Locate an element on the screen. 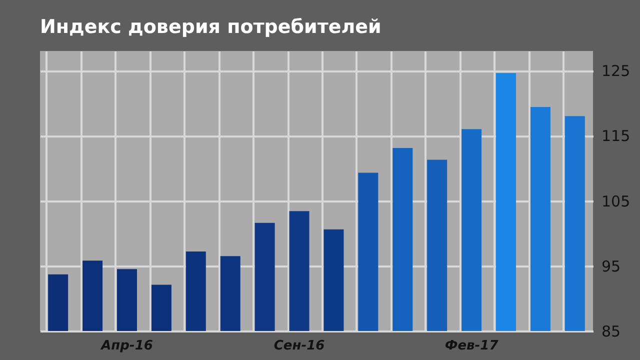  y-tick-label: 85 is located at coordinates (611, 331).